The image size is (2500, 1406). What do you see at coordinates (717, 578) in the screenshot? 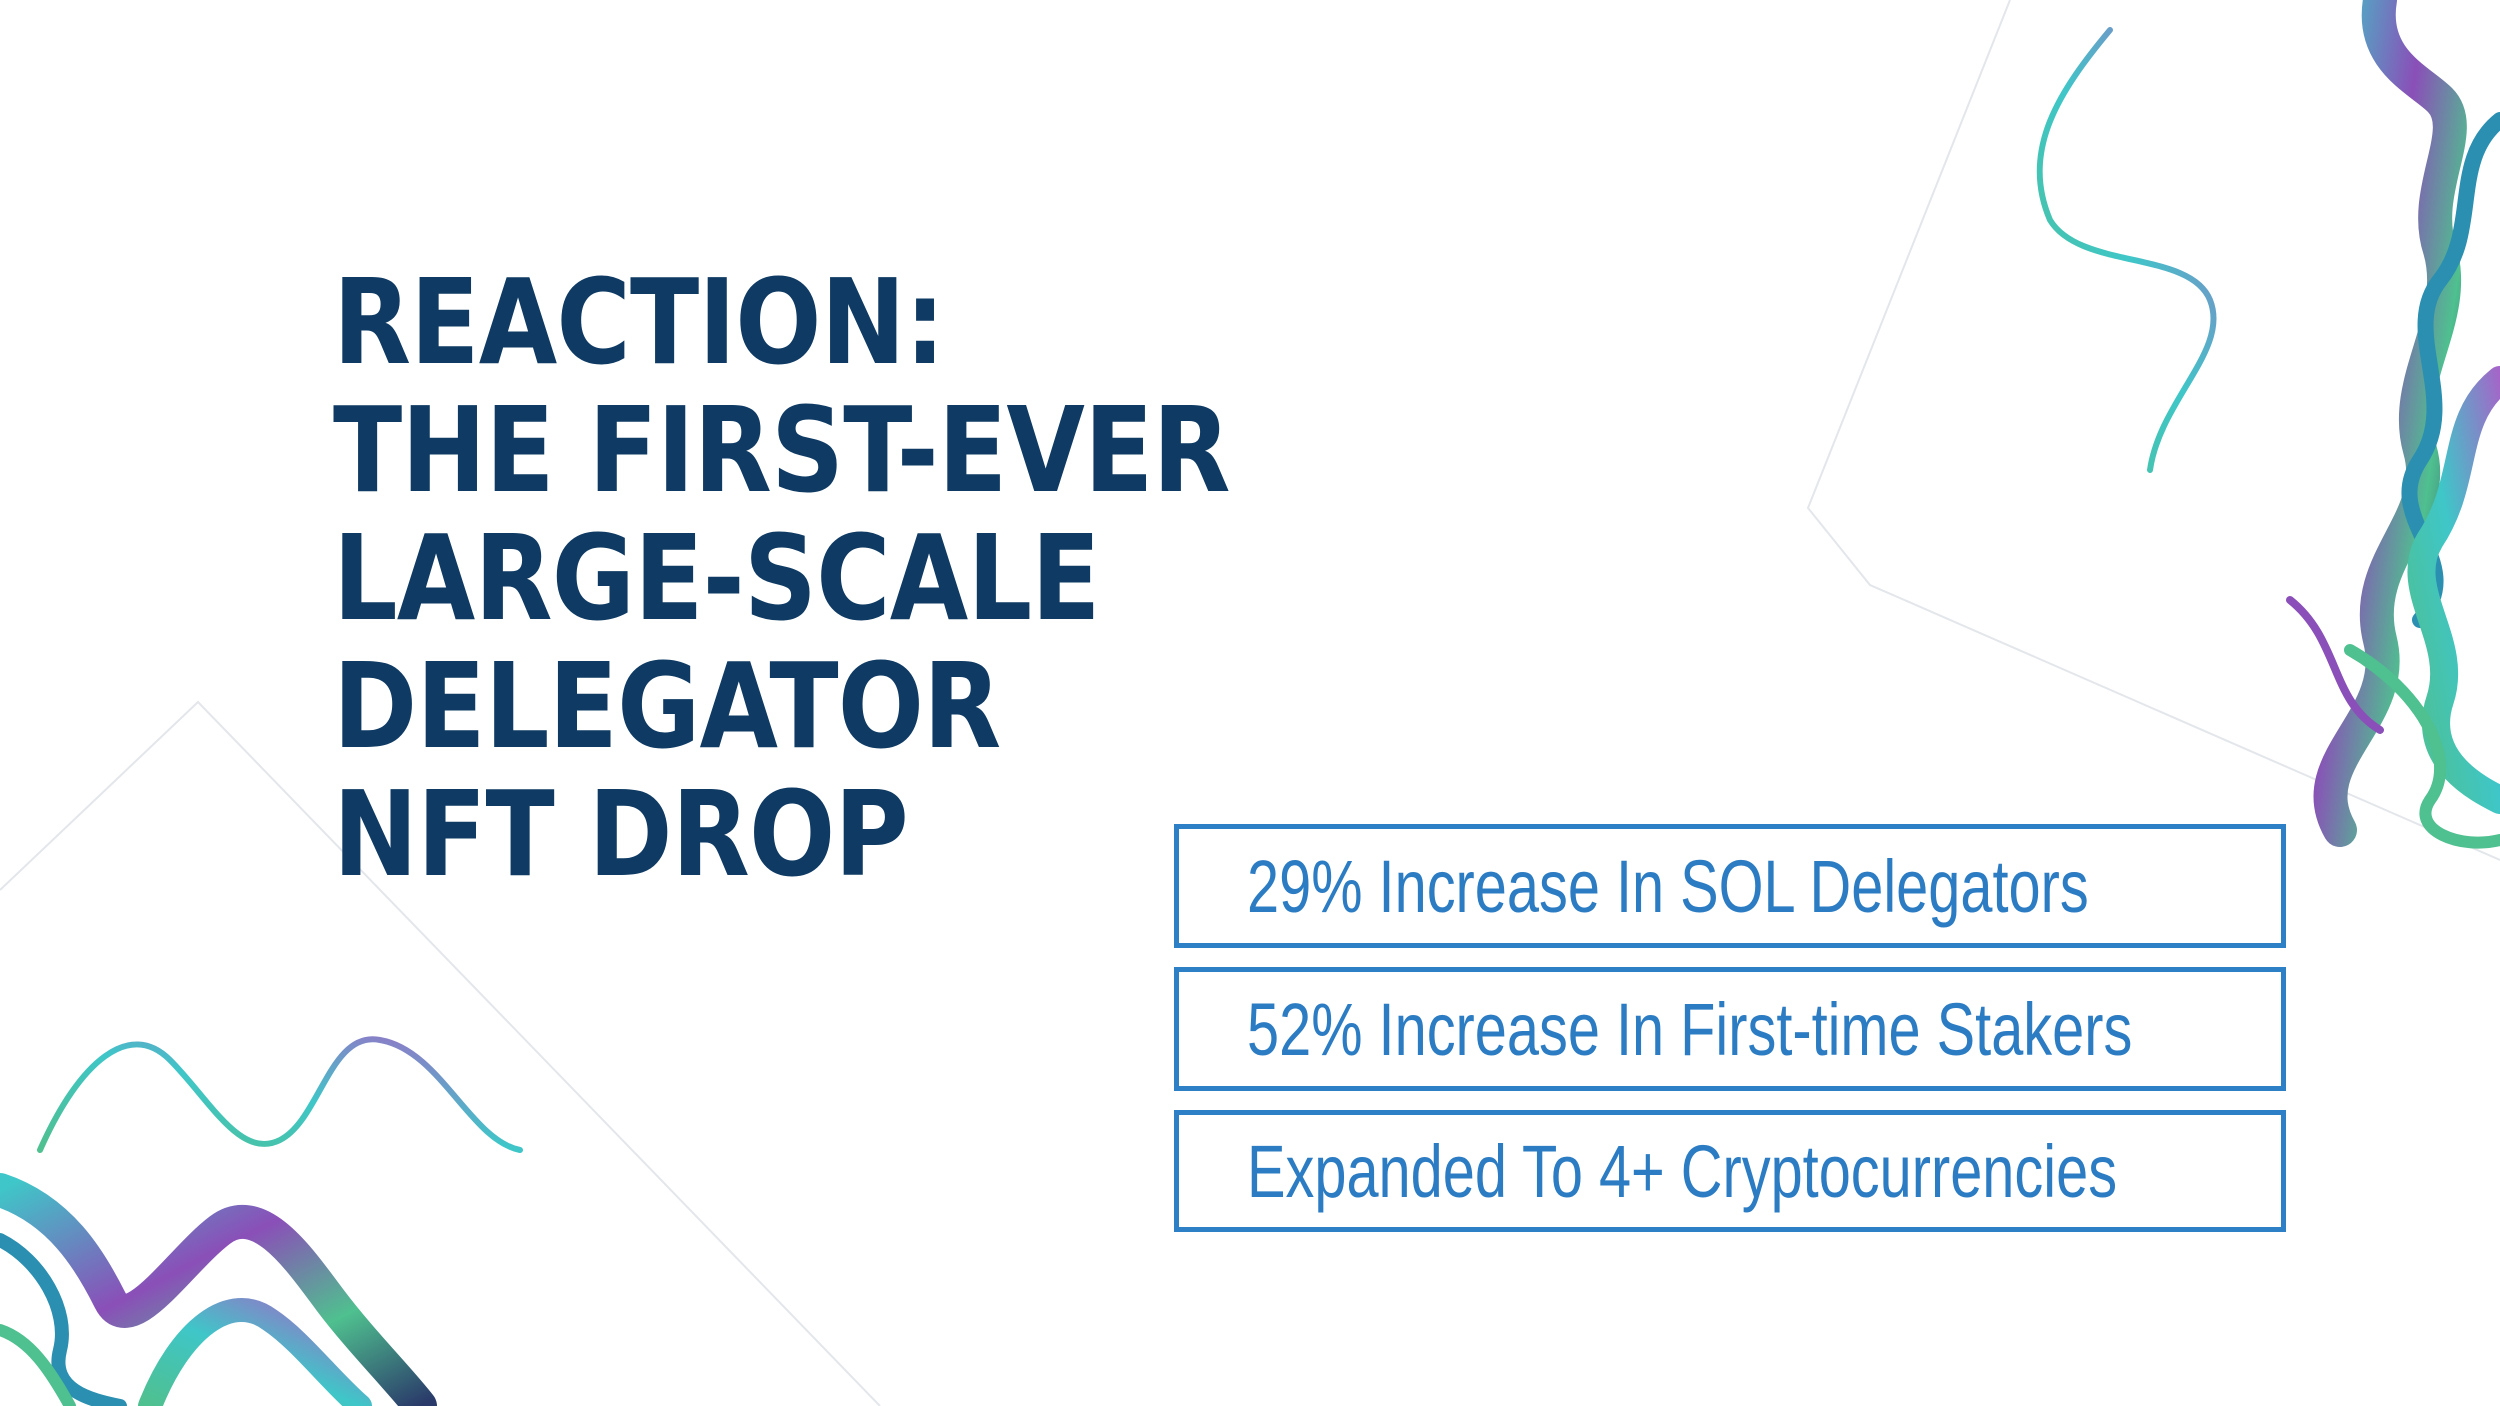
I see `headline-line-3: LARGE-SCALE` at bounding box center [717, 578].